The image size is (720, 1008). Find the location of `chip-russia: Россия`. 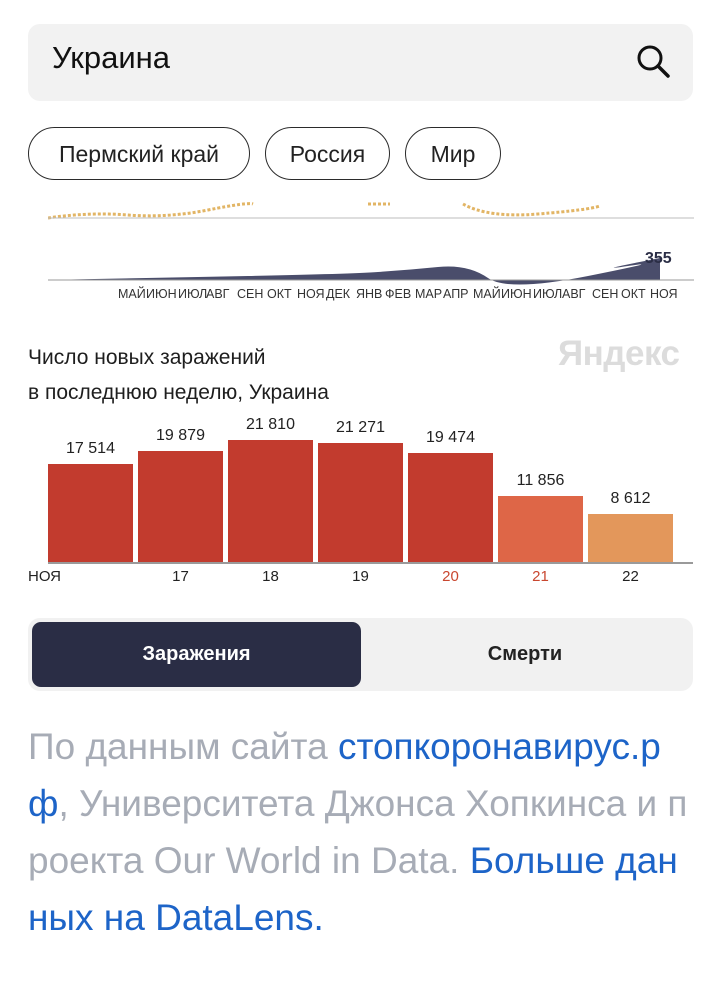

chip-russia: Россия is located at coordinates (327, 153).